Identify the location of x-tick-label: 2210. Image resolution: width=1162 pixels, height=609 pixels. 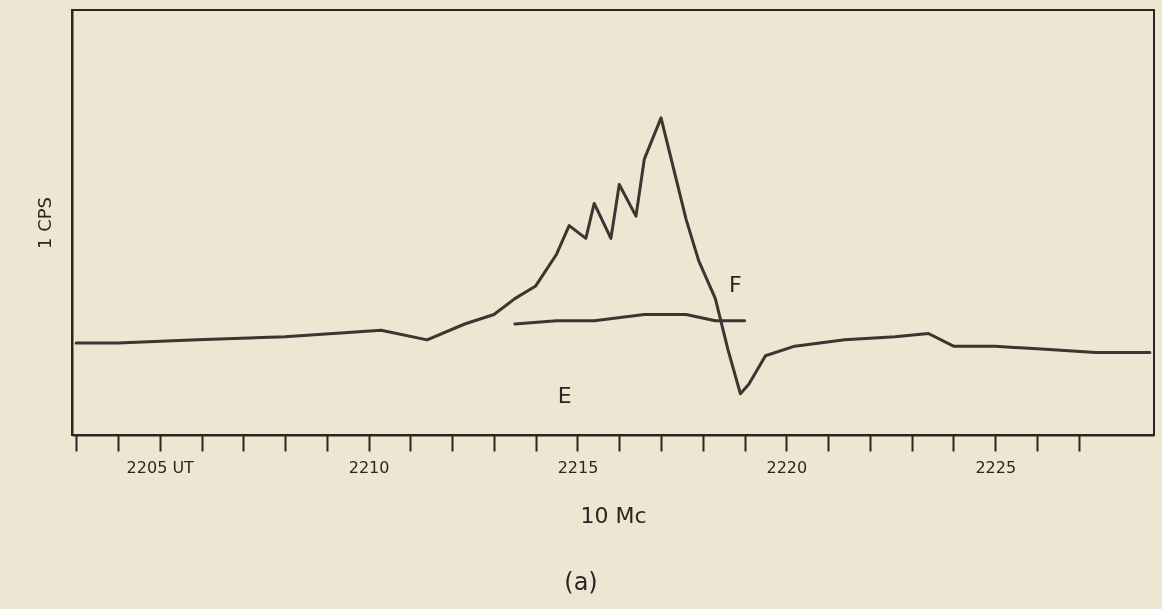
(369, 467).